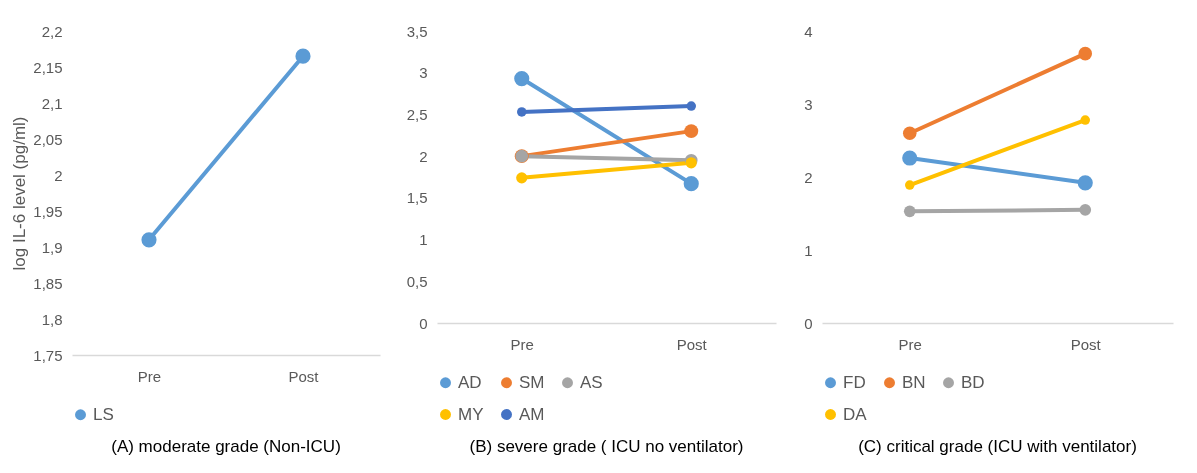  I want to click on legend-label: FD, so click(854, 382).